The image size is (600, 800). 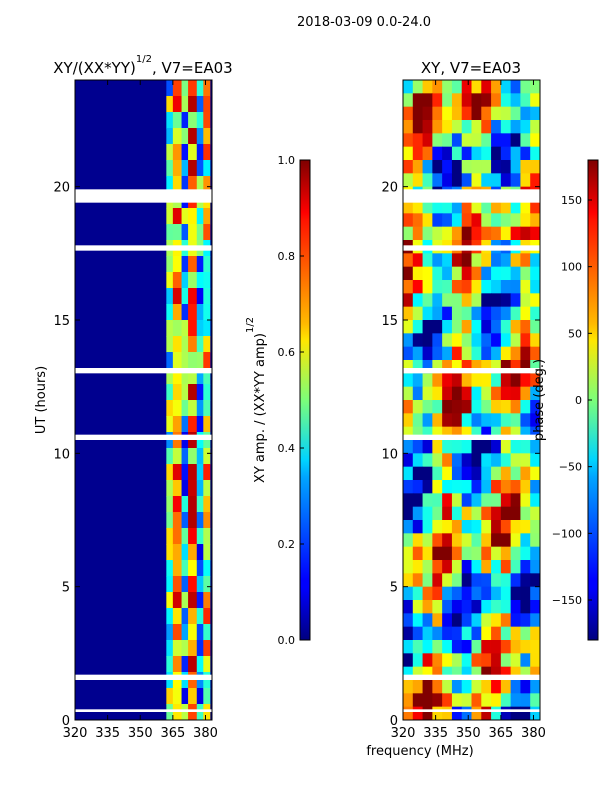 What do you see at coordinates (41, 400) in the screenshot?
I see `amp-y-axis-label: UT (hours)` at bounding box center [41, 400].